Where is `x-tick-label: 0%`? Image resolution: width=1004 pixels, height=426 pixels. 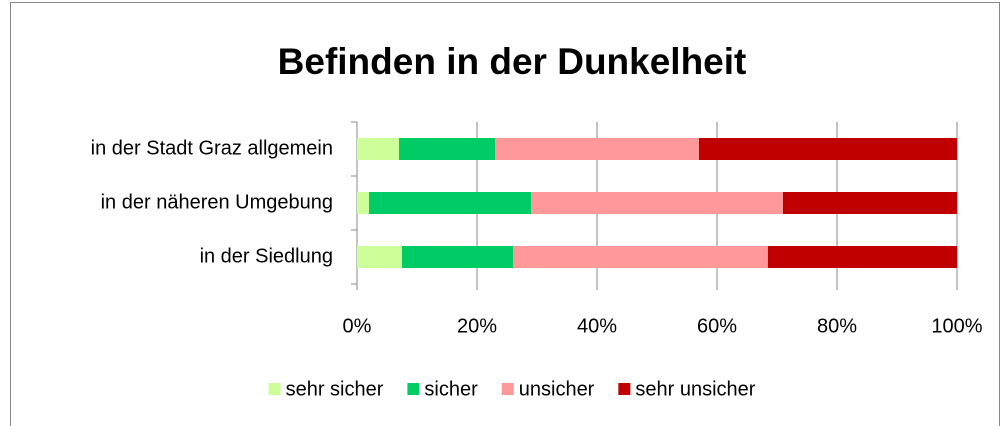
x-tick-label: 0% is located at coordinates (357, 326).